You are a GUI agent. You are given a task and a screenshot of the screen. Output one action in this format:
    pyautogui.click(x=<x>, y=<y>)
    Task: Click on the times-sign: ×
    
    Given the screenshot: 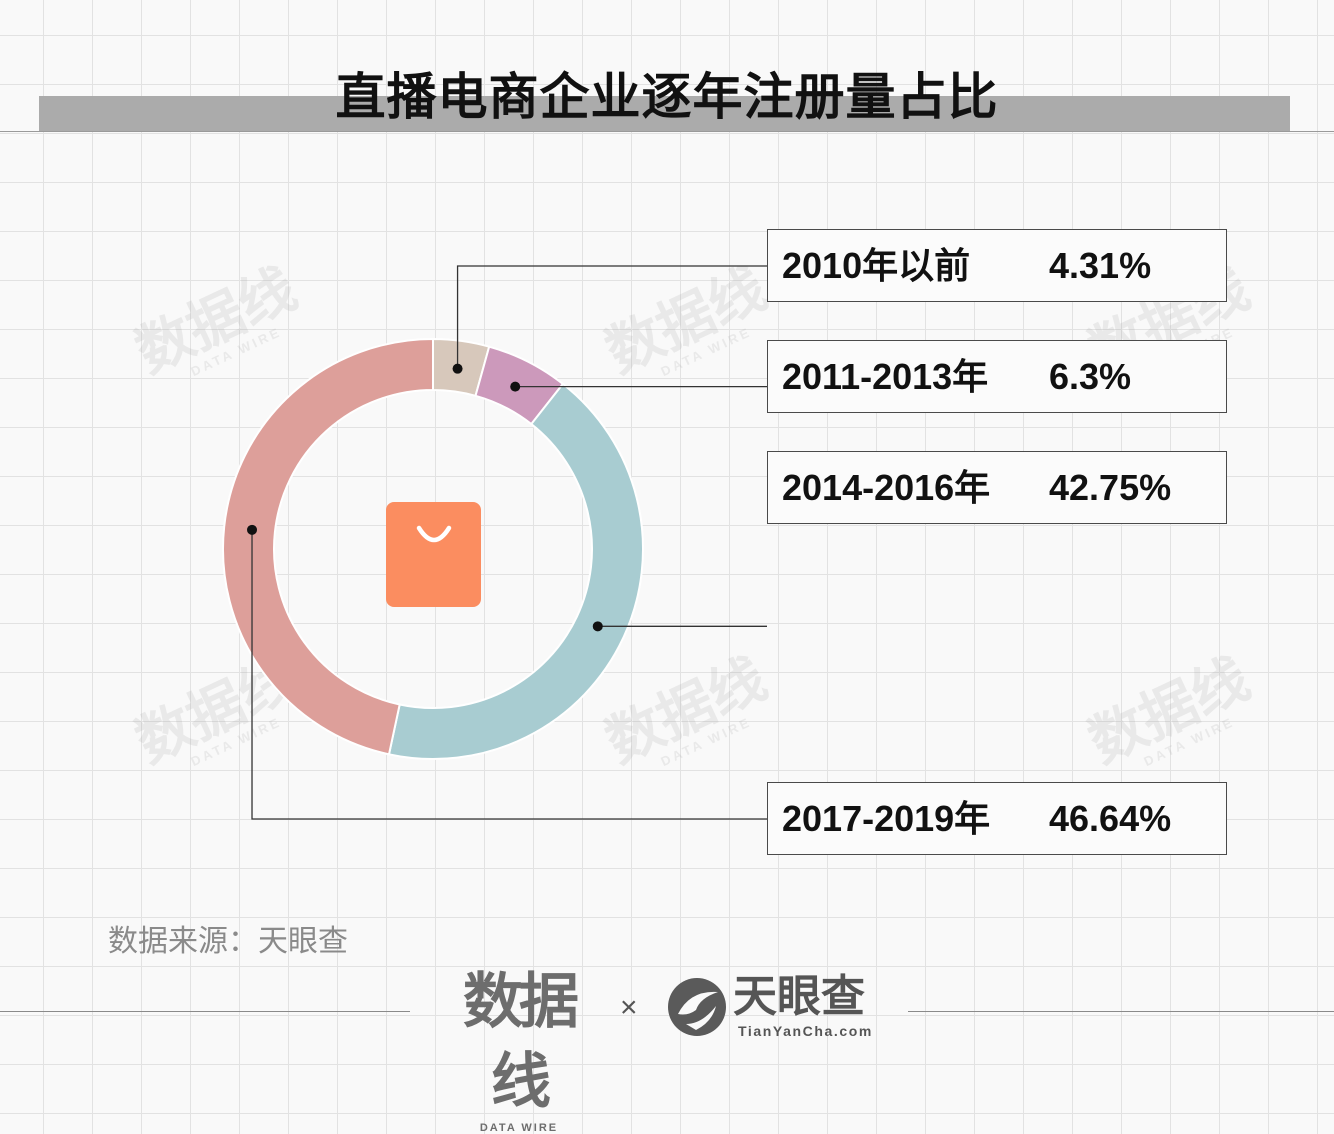 What is the action you would take?
    pyautogui.click(x=629, y=1007)
    